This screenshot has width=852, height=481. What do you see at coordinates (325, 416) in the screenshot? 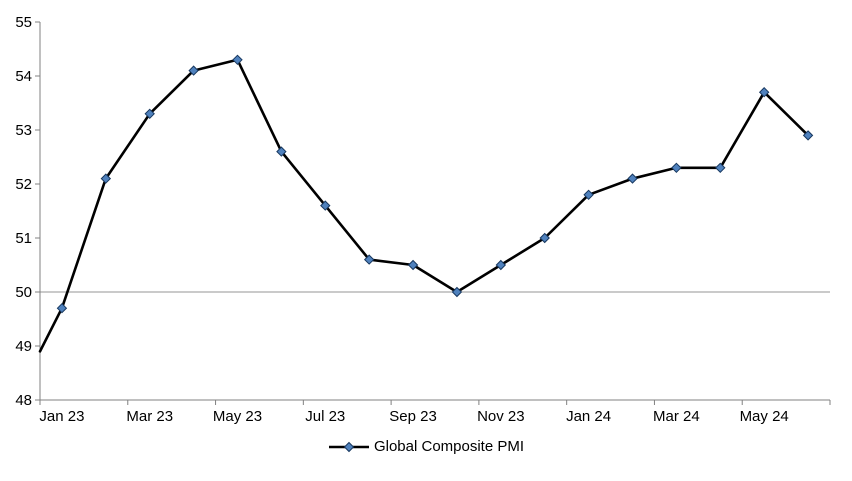
I see `x-tick-label: Jul 23` at bounding box center [325, 416].